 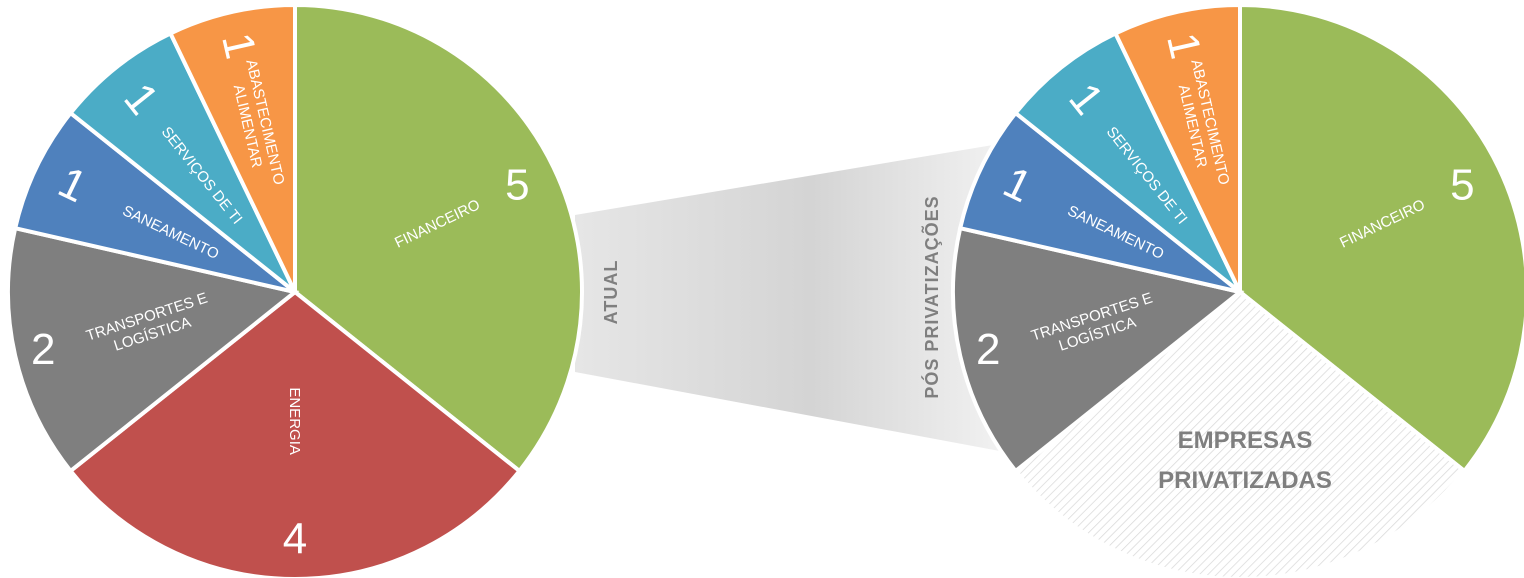 What do you see at coordinates (1245, 440) in the screenshot?
I see `privatizadas-label-line1: EMPRESAS` at bounding box center [1245, 440].